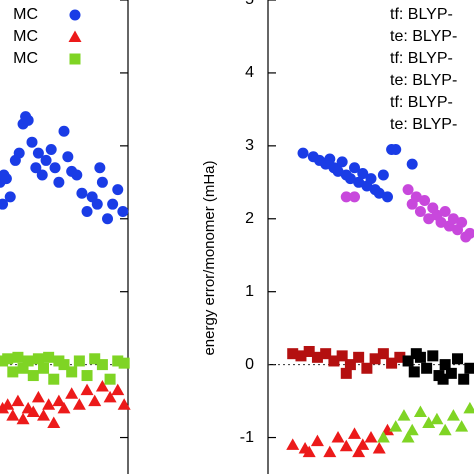 The height and width of the screenshot is (474, 474). What do you see at coordinates (249, 4) in the screenshot?
I see `y-tick-label: 5` at bounding box center [249, 4].